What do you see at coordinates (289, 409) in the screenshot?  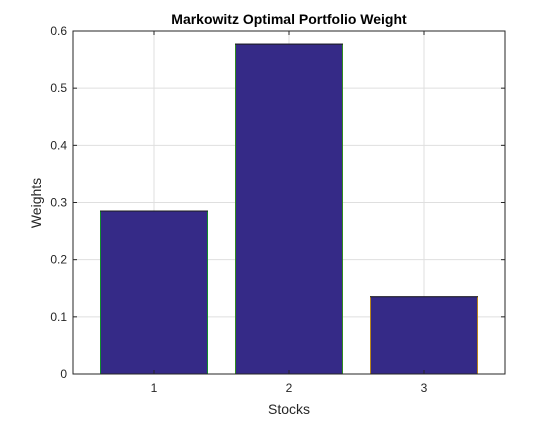 I see `x-axis-label: Stocks` at bounding box center [289, 409].